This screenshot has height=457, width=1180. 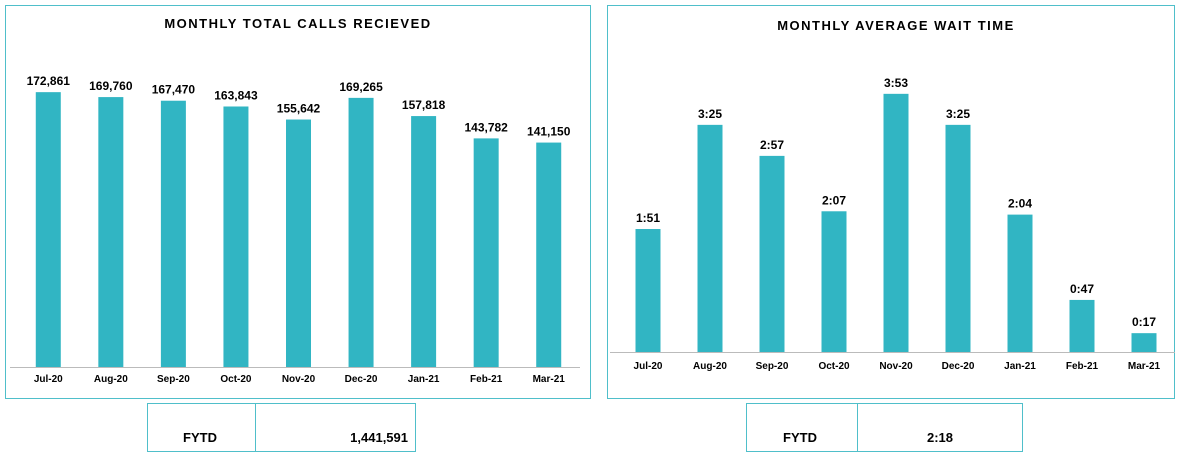 What do you see at coordinates (486, 127) in the screenshot?
I see `data-label: 143,782` at bounding box center [486, 127].